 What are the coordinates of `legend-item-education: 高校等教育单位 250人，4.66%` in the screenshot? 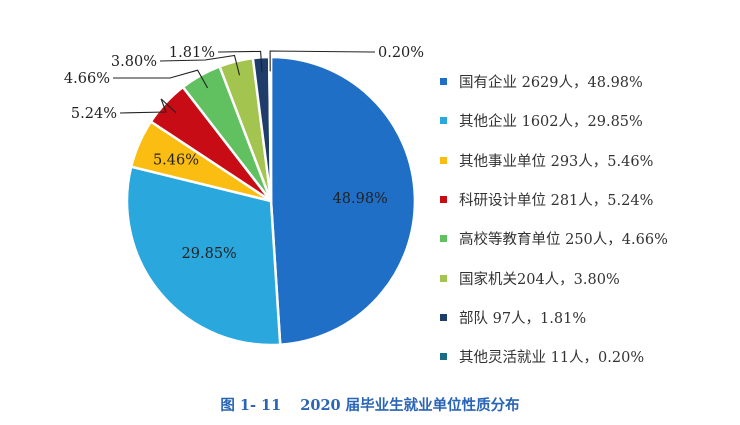 It's located at (587, 238).